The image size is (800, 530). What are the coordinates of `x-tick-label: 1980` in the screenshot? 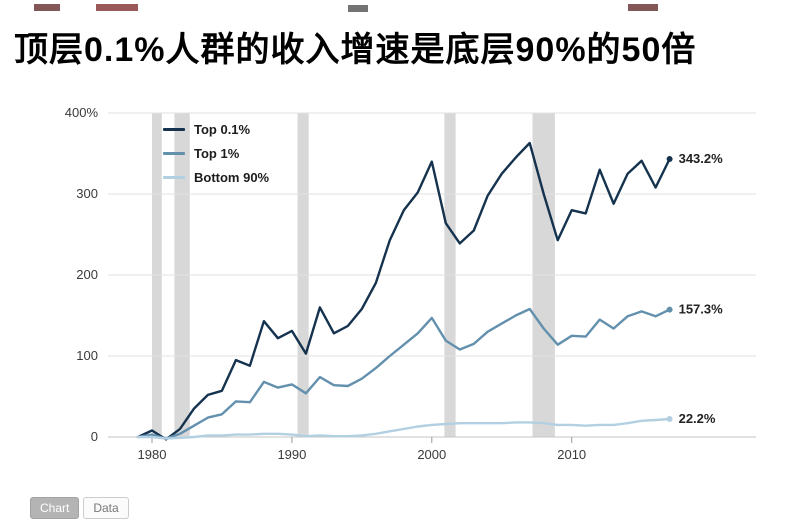 It's located at (152, 454).